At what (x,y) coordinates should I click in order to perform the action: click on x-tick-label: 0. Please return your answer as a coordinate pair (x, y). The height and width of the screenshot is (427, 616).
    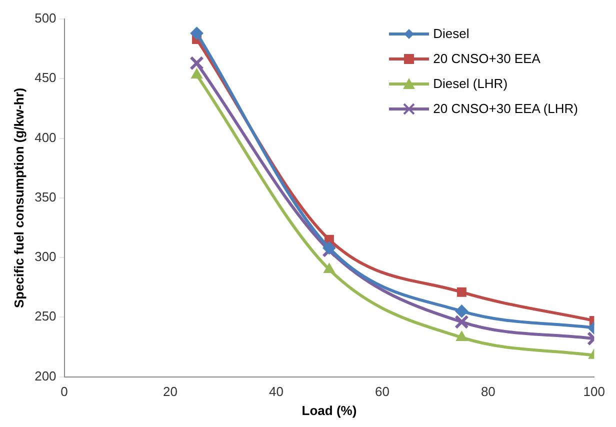
    Looking at the image, I should click on (64, 392).